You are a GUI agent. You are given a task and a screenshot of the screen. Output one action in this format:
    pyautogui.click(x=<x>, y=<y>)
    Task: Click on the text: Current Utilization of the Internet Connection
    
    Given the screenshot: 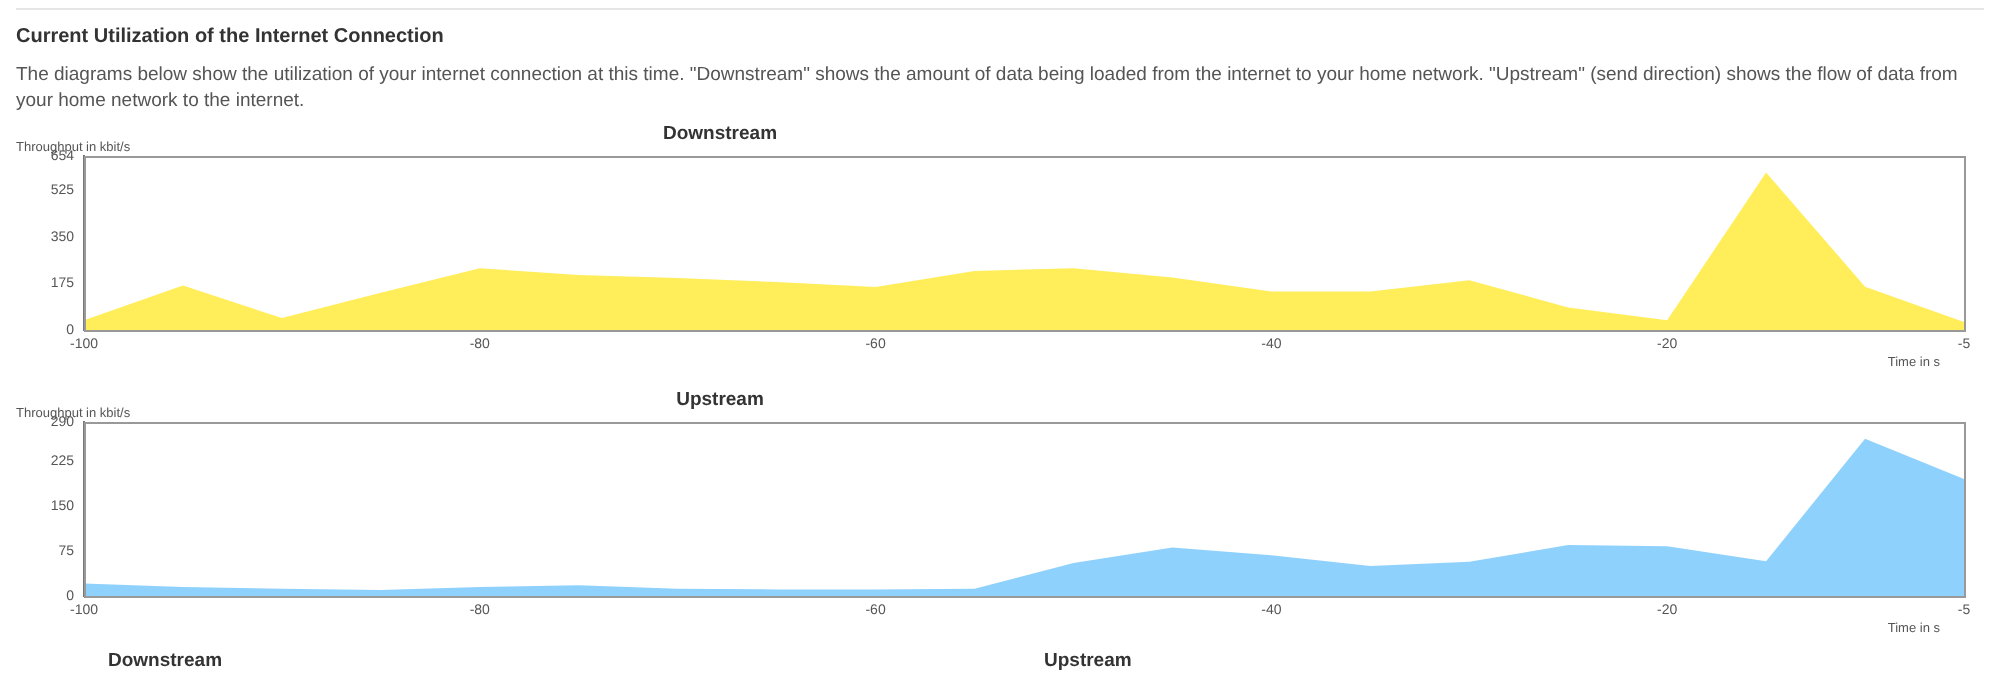 What is the action you would take?
    pyautogui.click(x=230, y=37)
    